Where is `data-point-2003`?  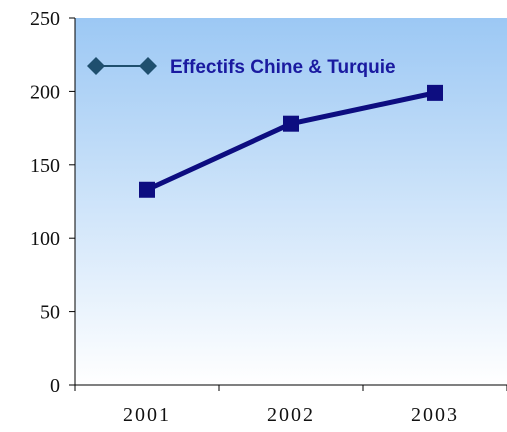 data-point-2003 is located at coordinates (435, 92).